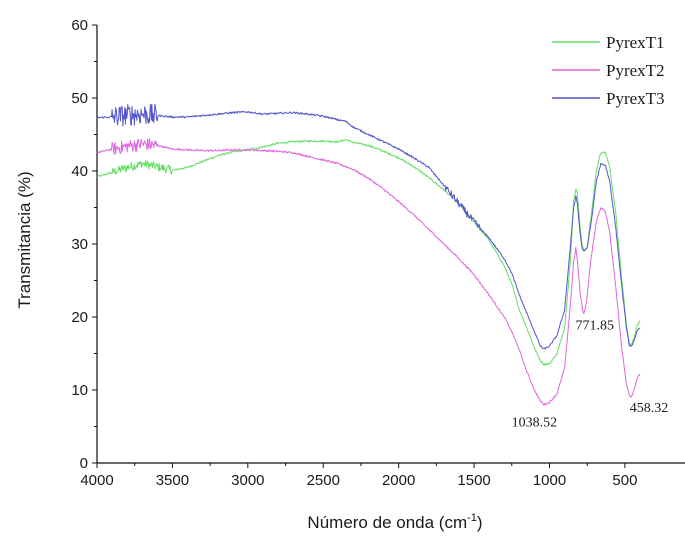 This screenshot has width=685, height=536. What do you see at coordinates (472, 518) in the screenshot?
I see `x-axis-title-sup: -1` at bounding box center [472, 518].